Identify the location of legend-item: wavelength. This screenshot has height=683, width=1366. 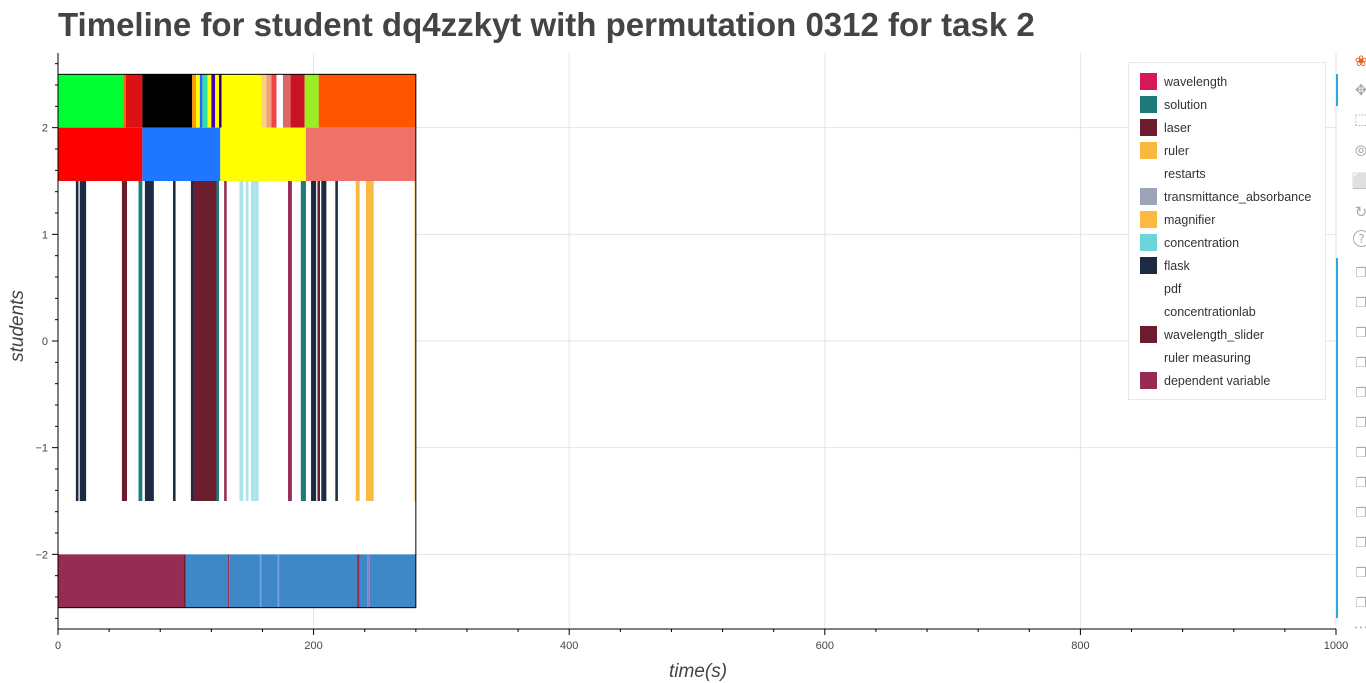
(1183, 81).